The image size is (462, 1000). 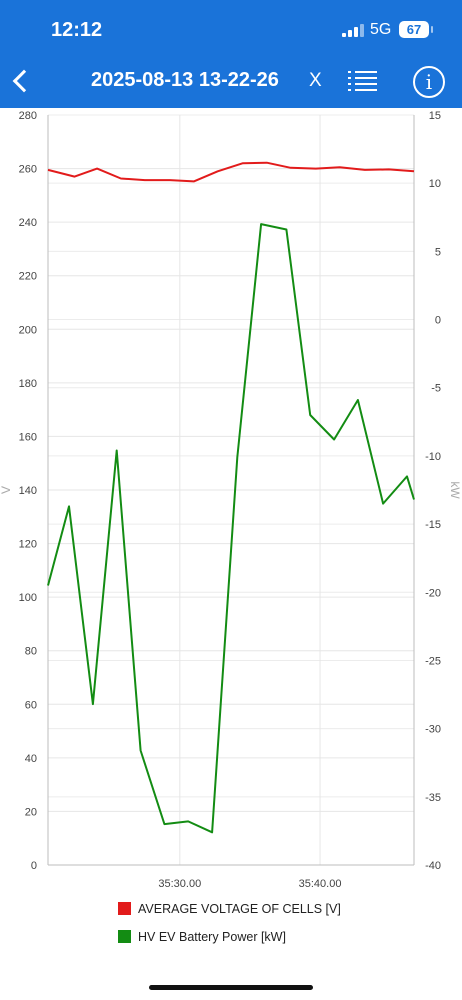 What do you see at coordinates (435, 184) in the screenshot?
I see `right-tick-label: 10` at bounding box center [435, 184].